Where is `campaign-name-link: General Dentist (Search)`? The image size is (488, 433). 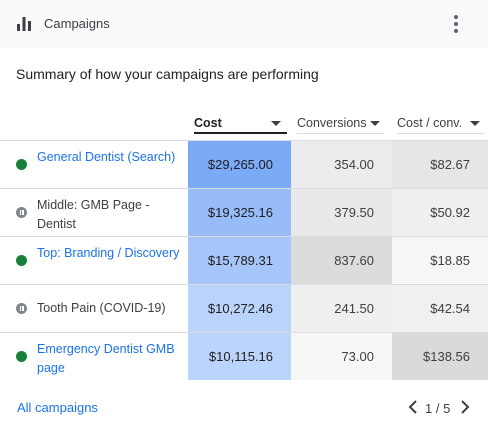
campaign-name-link: General Dentist (Search) is located at coordinates (106, 157).